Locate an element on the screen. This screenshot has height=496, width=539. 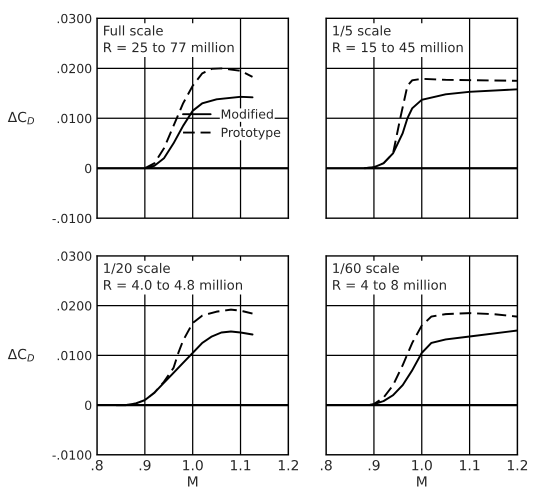
annotation: 1/5 scale is located at coordinates (362, 31).